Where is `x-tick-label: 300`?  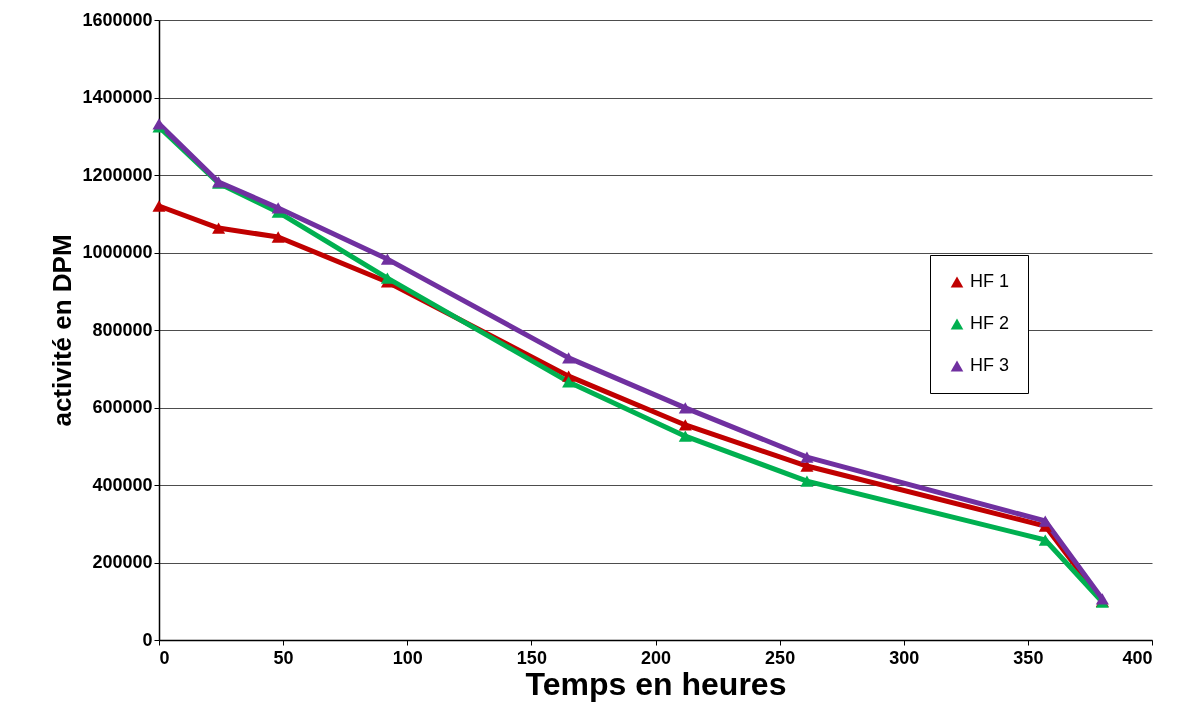 x-tick-label: 300 is located at coordinates (904, 657).